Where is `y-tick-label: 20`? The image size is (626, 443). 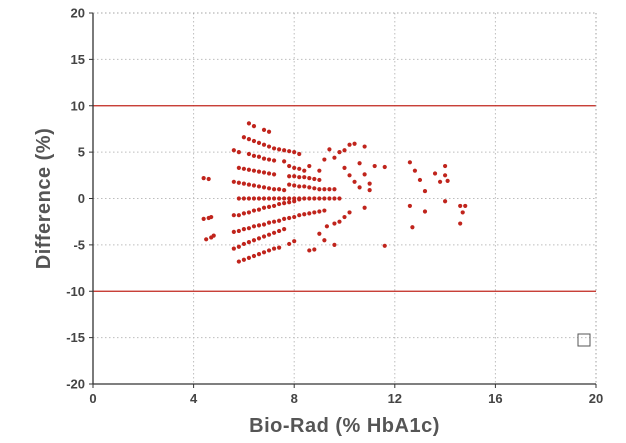 y-tick-label: 20 is located at coordinates (78, 13).